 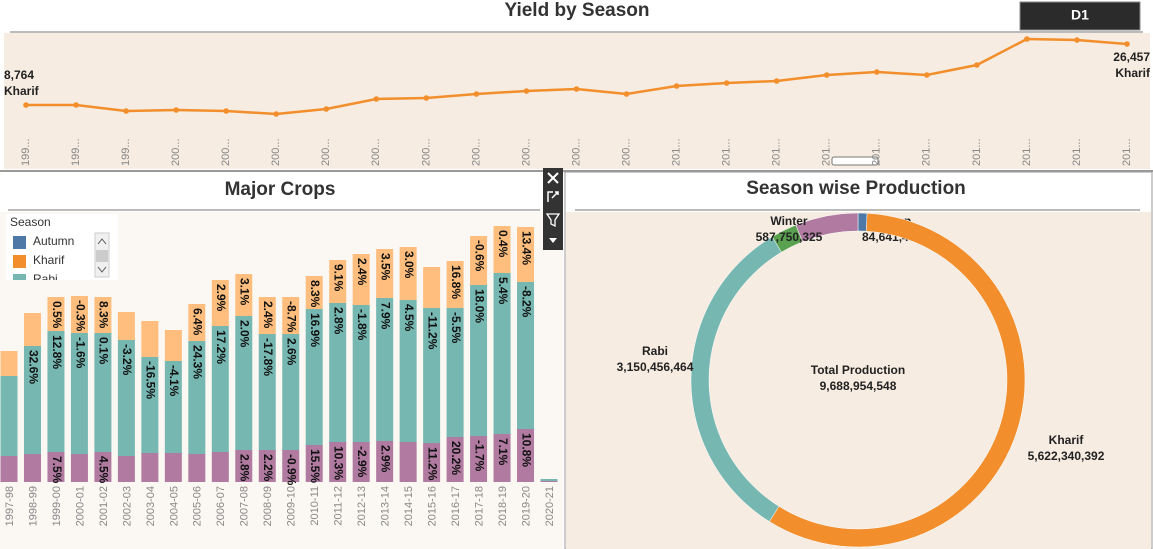 I want to click on x-tick-label: 2013-14, so click(x=386, y=506).